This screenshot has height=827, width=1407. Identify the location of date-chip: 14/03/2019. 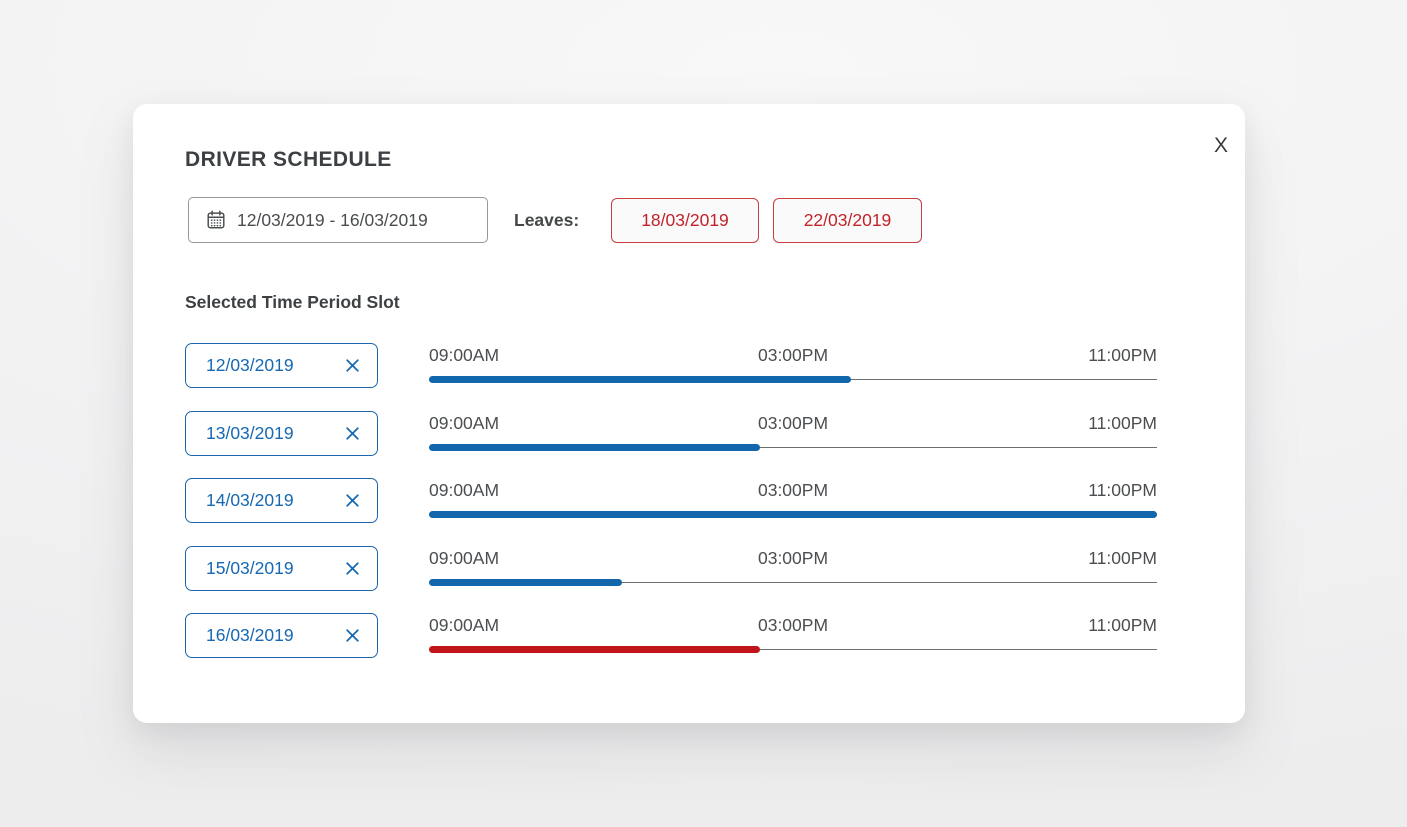
(281, 501).